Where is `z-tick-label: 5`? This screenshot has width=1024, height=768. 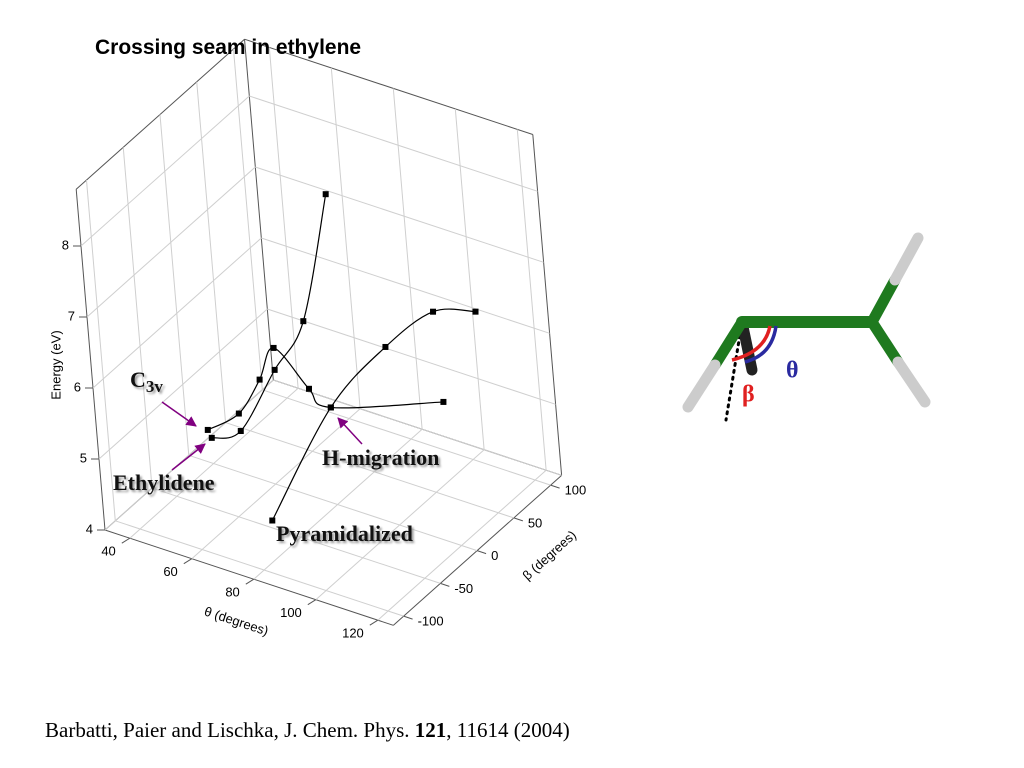
z-tick-label: 5 is located at coordinates (83, 457).